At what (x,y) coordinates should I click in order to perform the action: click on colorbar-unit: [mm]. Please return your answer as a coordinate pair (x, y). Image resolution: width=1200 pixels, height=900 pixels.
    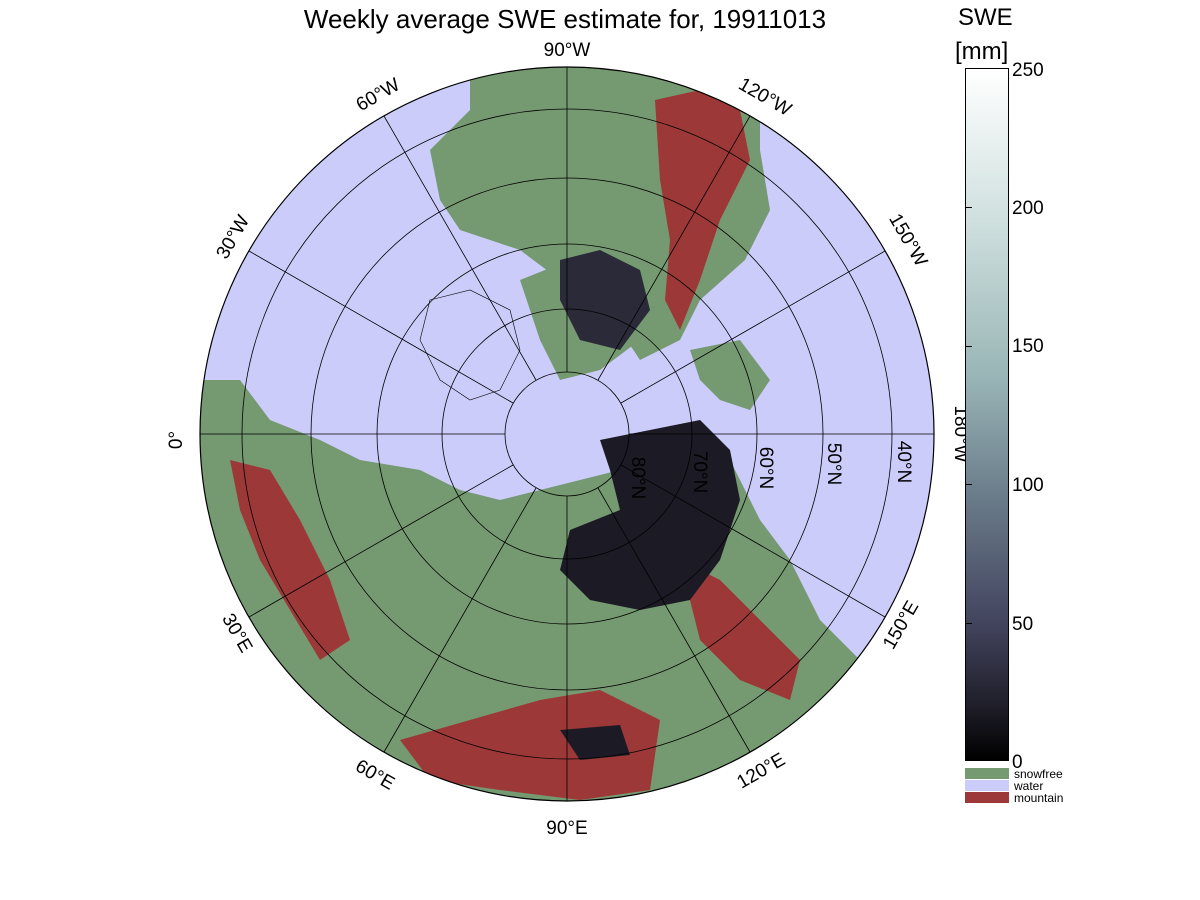
    Looking at the image, I should click on (982, 51).